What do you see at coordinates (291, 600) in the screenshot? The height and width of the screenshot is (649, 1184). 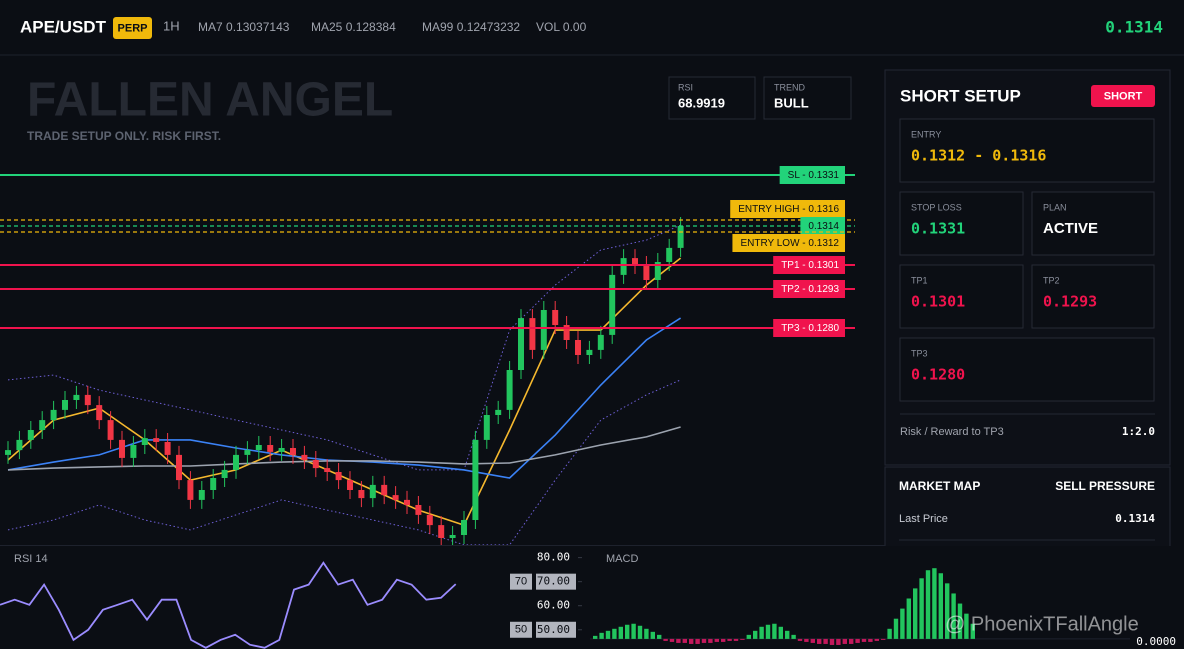 I see `rsi-chart: 80.00 70.00 60.00 50.00 70 50` at bounding box center [291, 600].